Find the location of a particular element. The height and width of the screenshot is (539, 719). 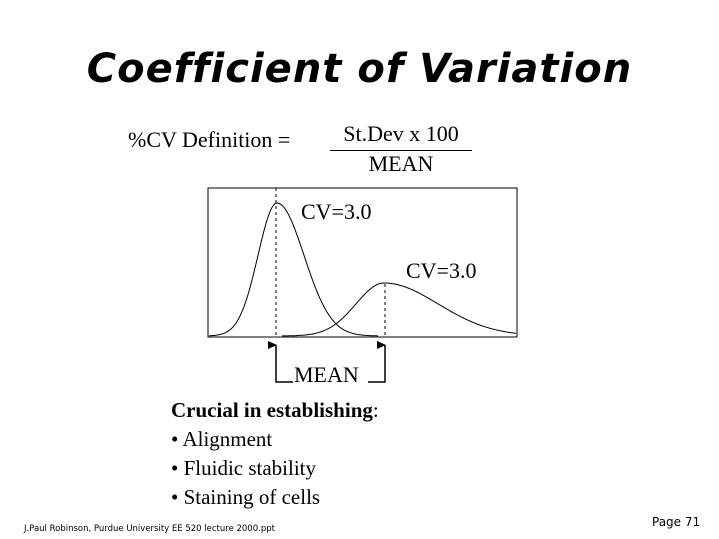

fraction-denominator: MEAN is located at coordinates (401, 163).